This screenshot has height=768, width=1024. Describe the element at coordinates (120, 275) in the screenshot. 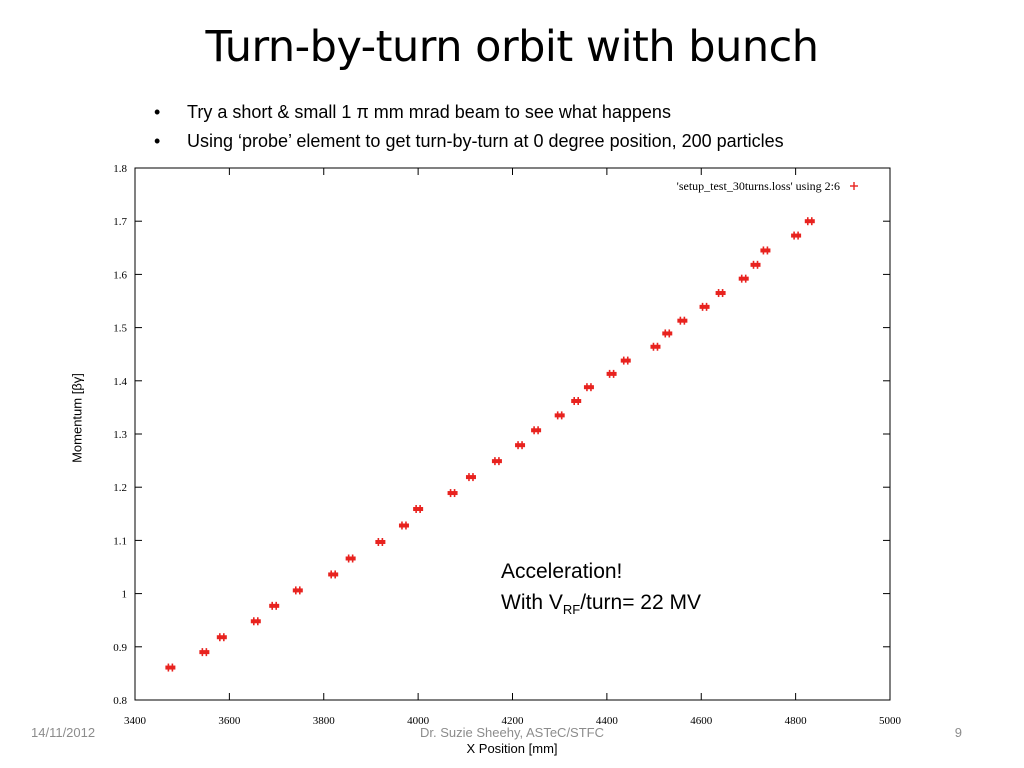

I see `y-tick-label: 1.6` at that location.